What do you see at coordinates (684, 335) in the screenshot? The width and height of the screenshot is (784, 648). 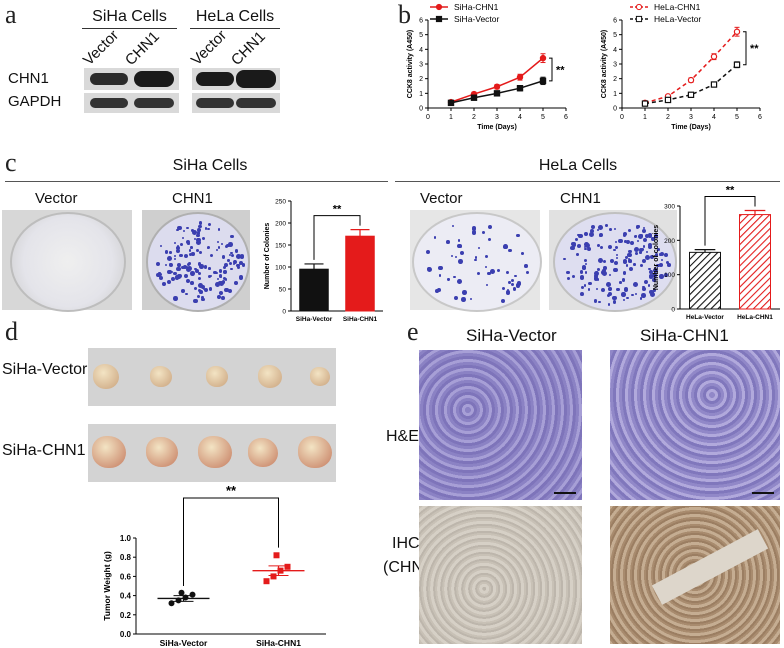 I see `col-label-siha-chn1: SiHa-CHN1` at bounding box center [684, 335].